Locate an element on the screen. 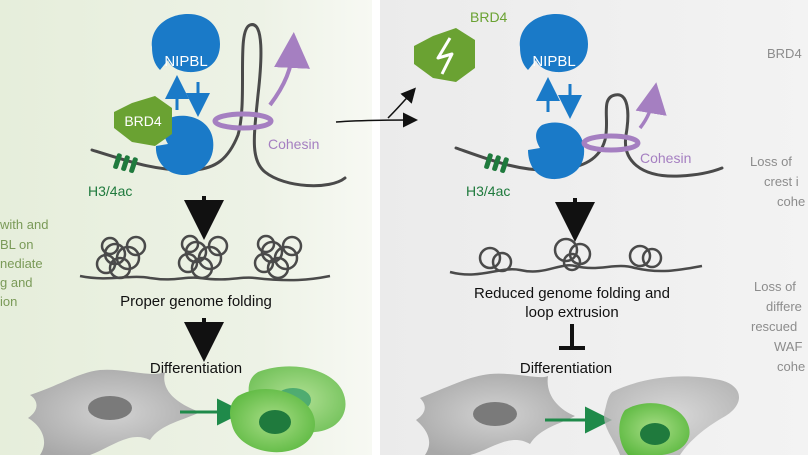  inhibitor-bolt-icon is located at coordinates (445, 56).